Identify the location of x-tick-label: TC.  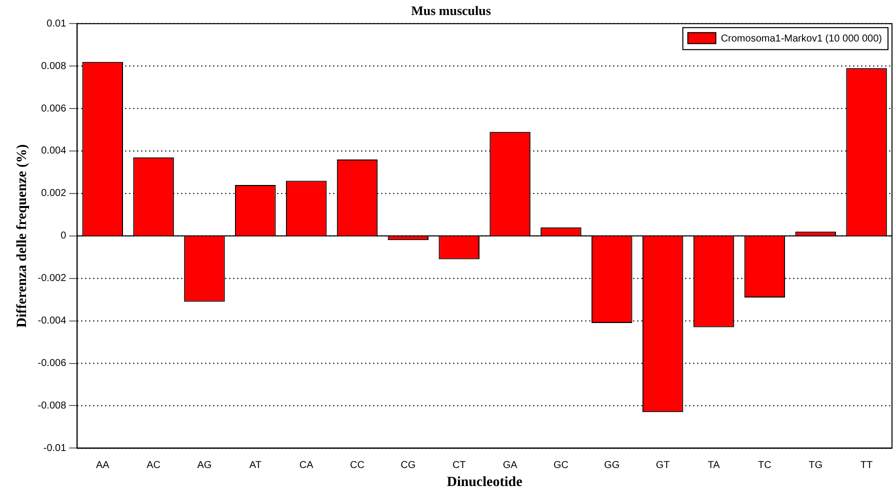
(765, 465).